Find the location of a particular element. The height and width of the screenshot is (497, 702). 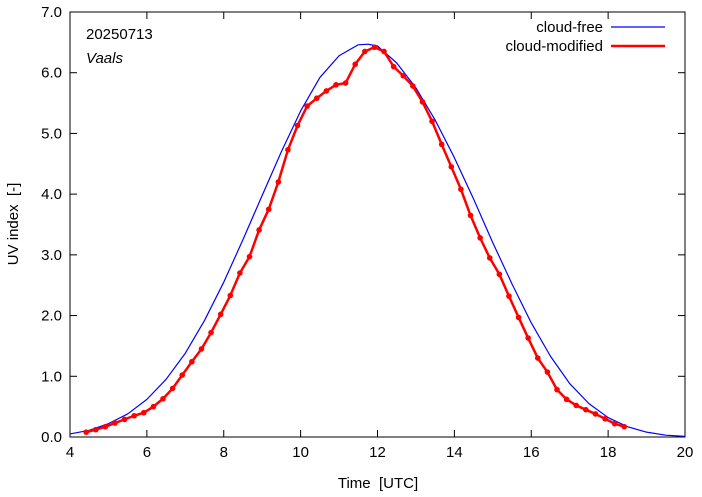

x-tick-label: 14 is located at coordinates (454, 452).